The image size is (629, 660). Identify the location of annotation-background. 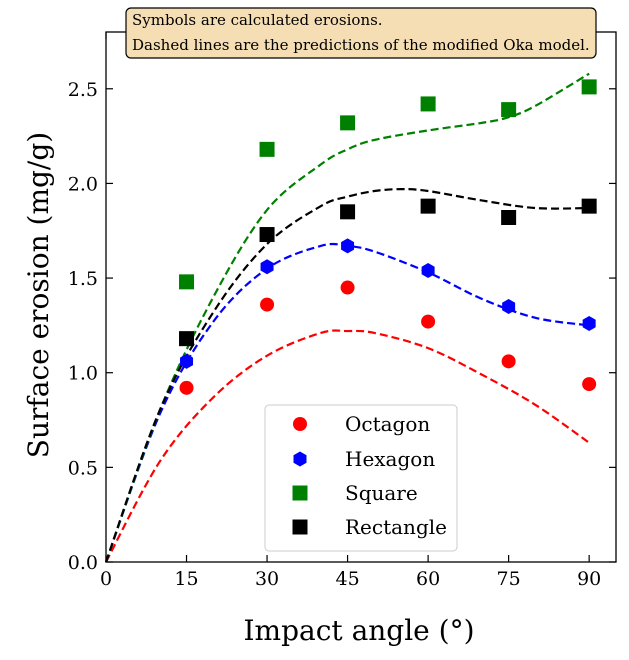
(361, 33).